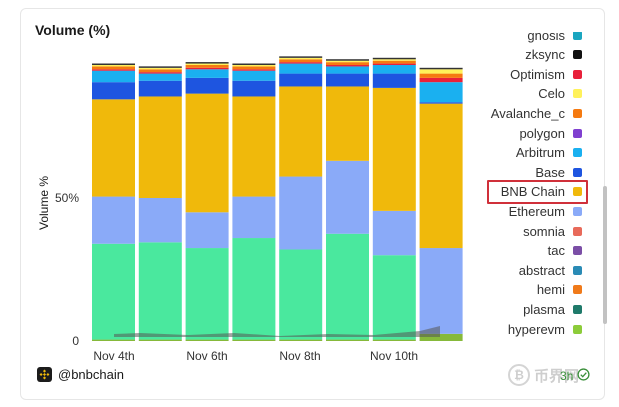 This screenshot has height=407, width=619. What do you see at coordinates (557, 376) in the screenshot?
I see `watermark-text: 币界网` at bounding box center [557, 376].